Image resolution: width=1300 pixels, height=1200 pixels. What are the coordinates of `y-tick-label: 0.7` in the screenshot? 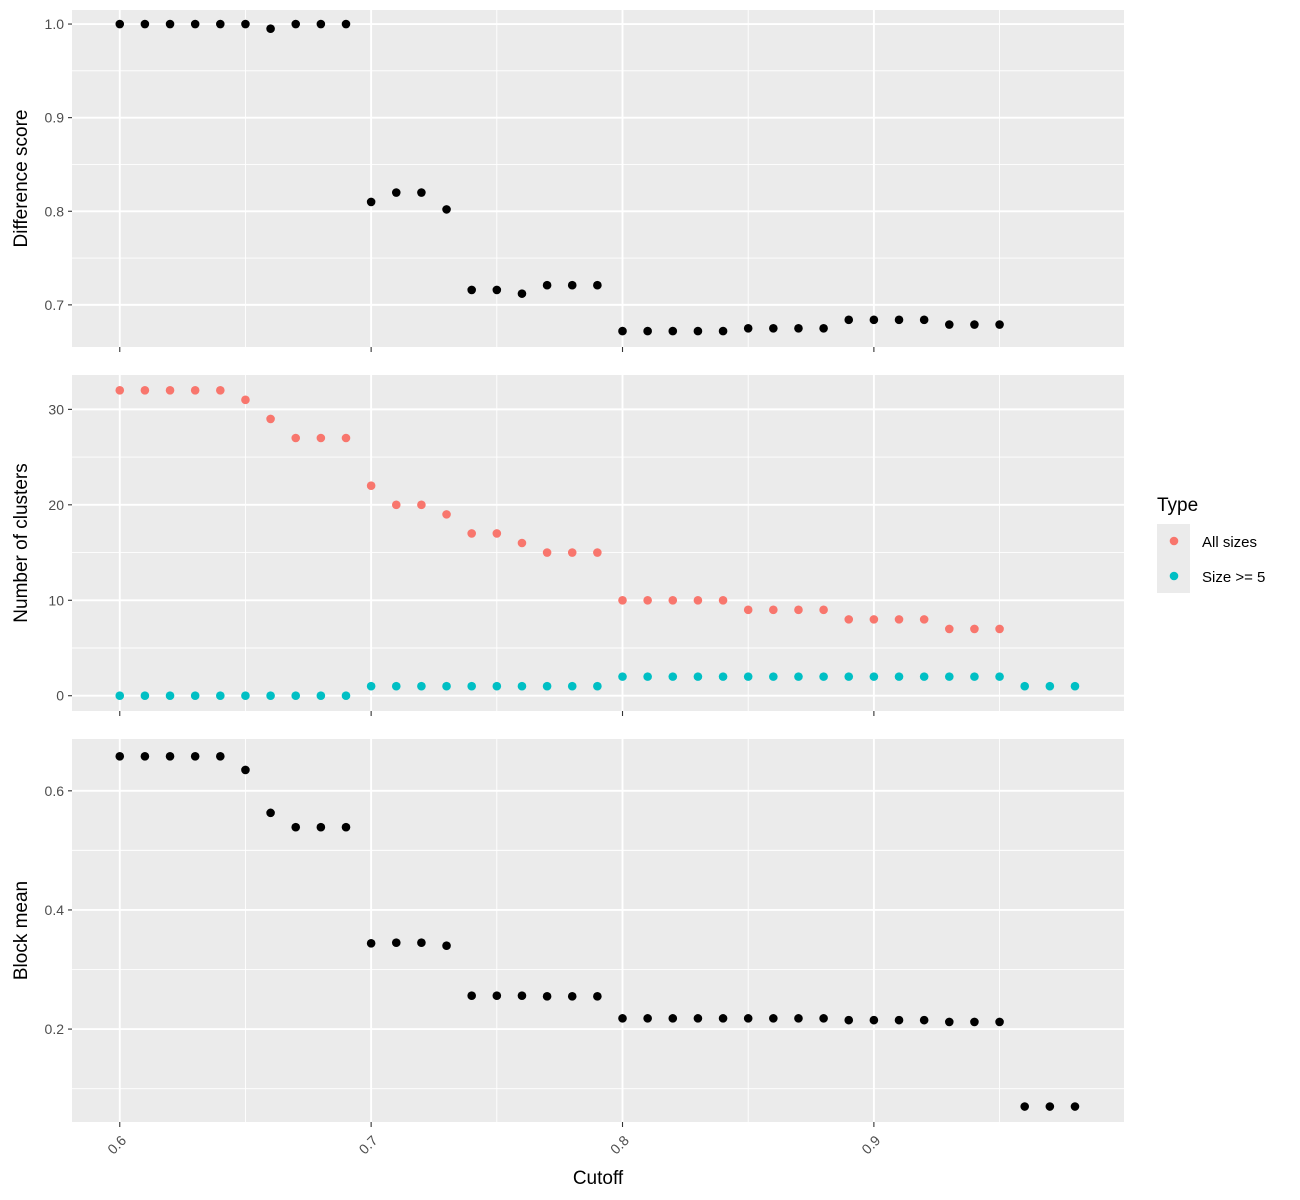 It's located at (55, 305).